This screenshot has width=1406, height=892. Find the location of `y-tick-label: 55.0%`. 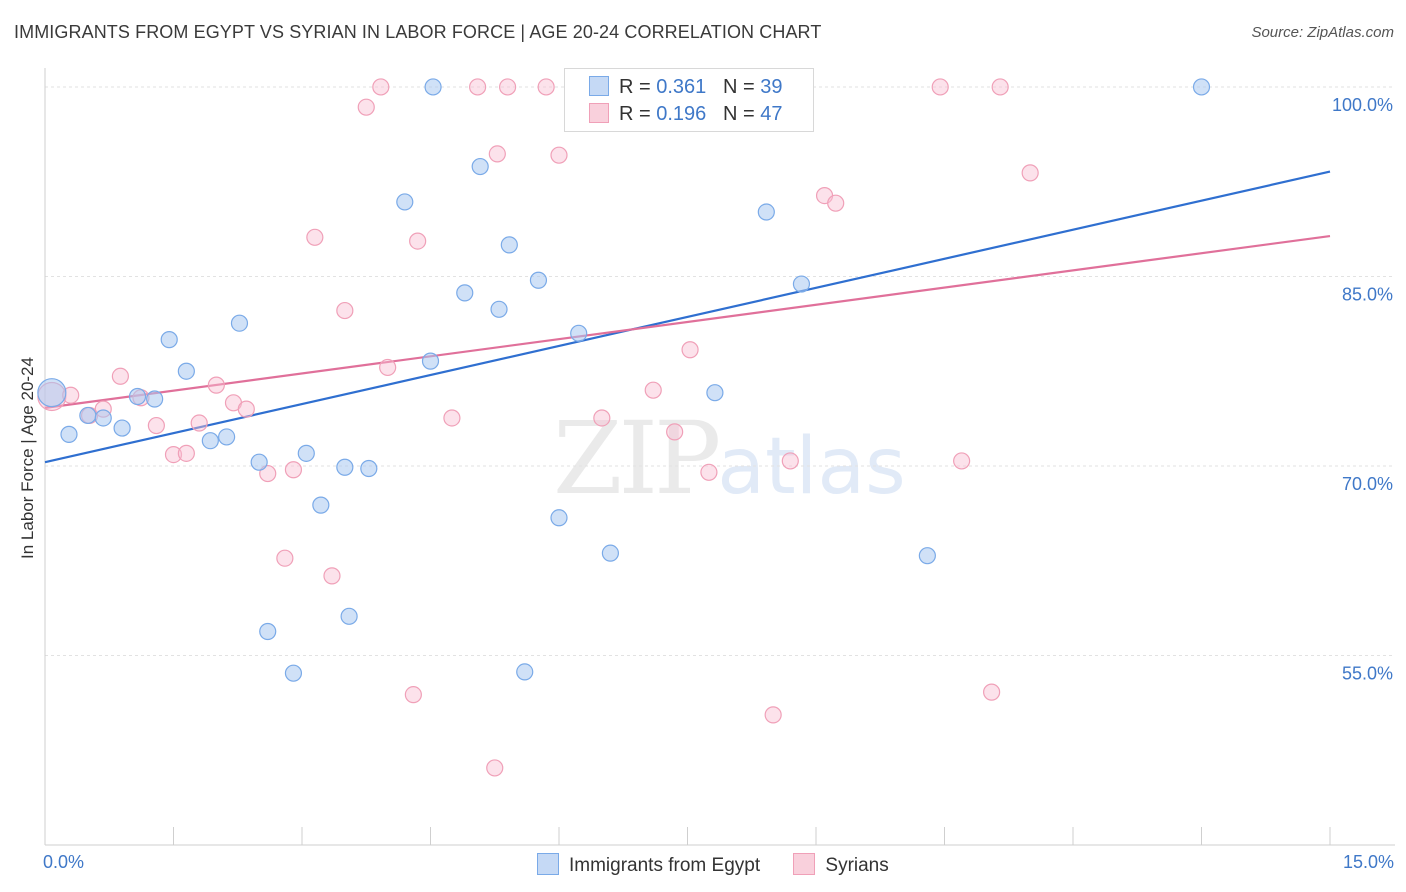

y-tick-label: 55.0% is located at coordinates (1367, 673).